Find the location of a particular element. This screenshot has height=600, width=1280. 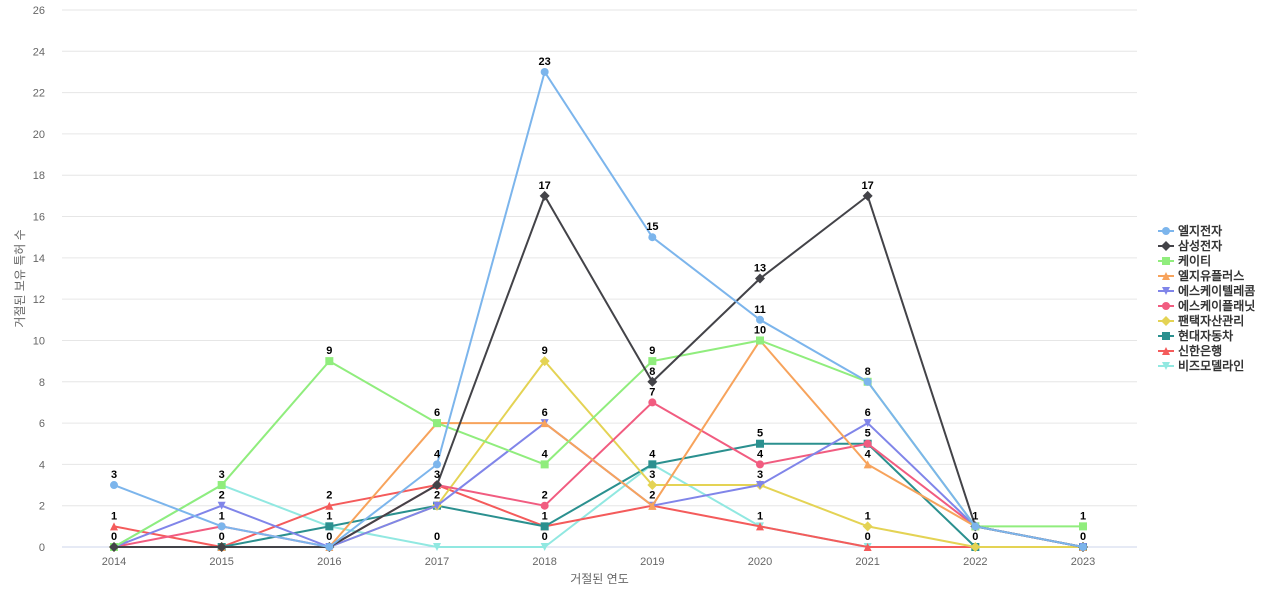

legend-item: 케이티 is located at coordinates (1184, 260).